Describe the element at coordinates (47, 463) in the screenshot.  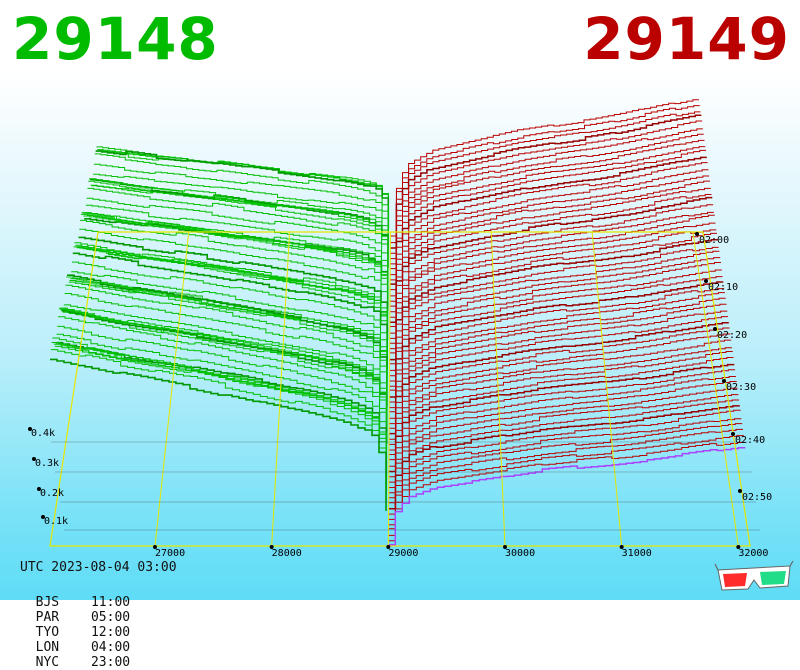
I see `depth-tick-label: 0.3k` at that location.